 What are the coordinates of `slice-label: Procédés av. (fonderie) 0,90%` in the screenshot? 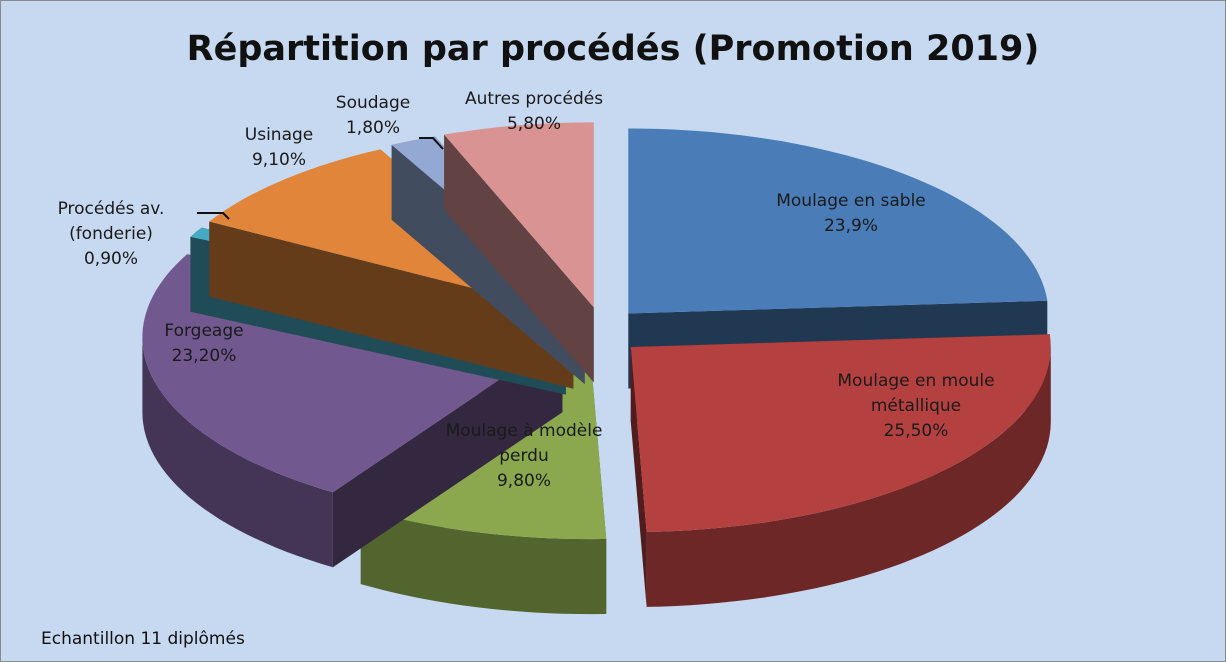 It's located at (111, 234).